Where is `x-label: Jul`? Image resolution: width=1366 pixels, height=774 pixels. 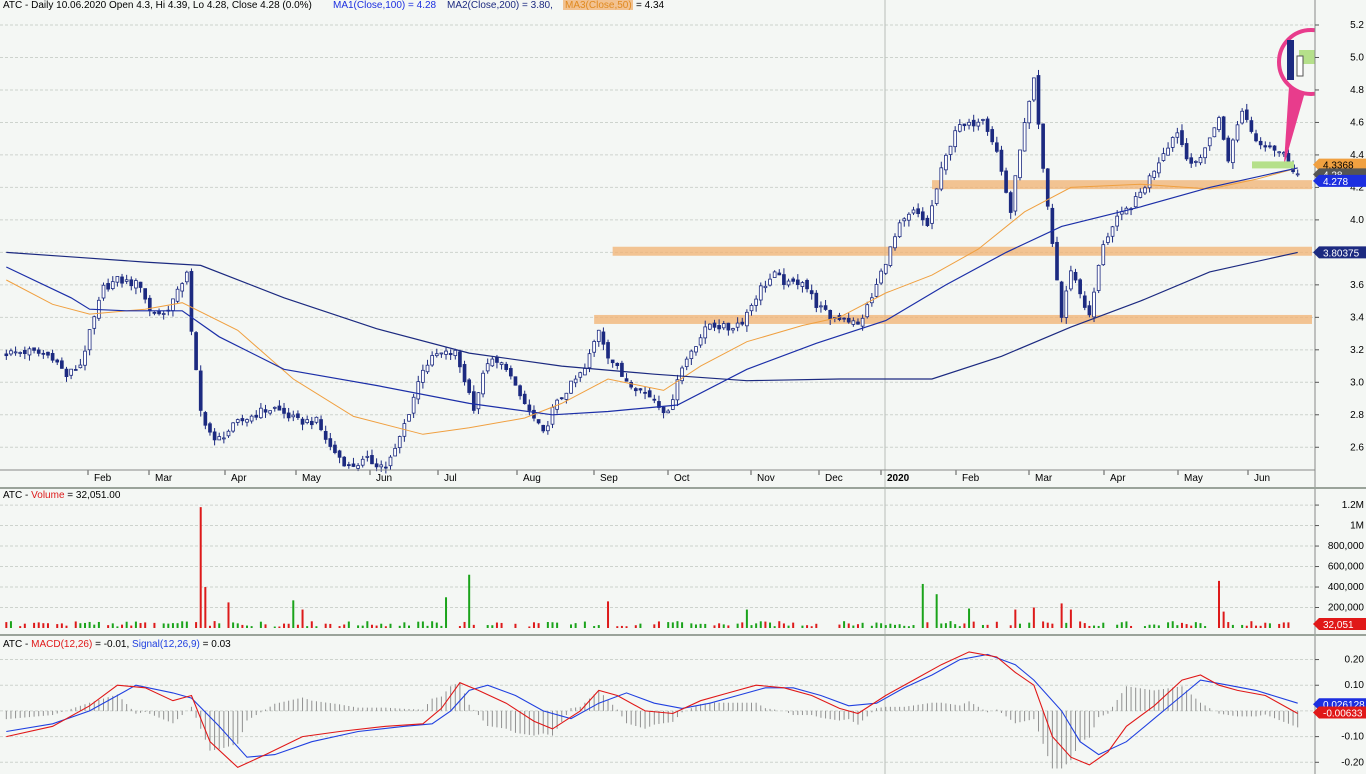
x-label: Jul is located at coordinates (450, 478).